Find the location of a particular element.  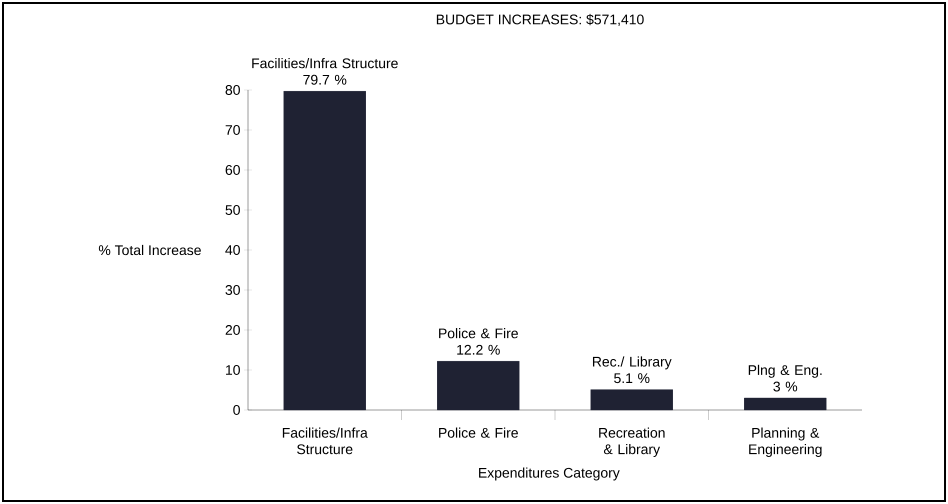

y-tick-label: 80 is located at coordinates (233, 90).